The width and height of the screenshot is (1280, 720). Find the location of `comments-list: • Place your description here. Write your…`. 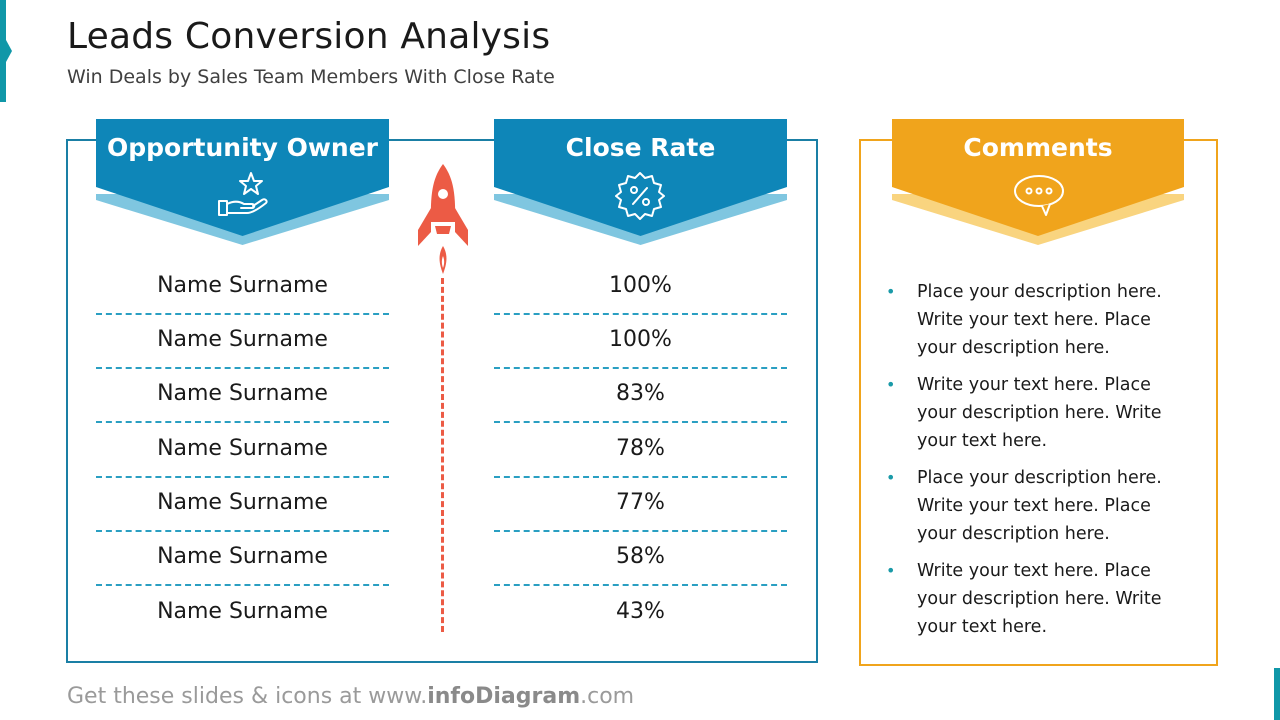

comments-list: • Place your description here. Write your… is located at coordinates (1029, 464).